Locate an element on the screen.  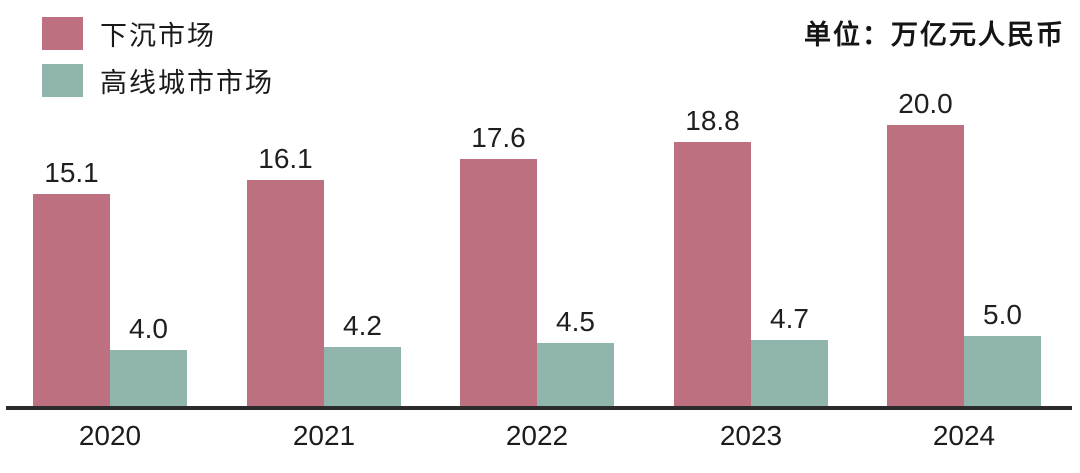
bar-高线城市市场-2023 is located at coordinates (789, 373).